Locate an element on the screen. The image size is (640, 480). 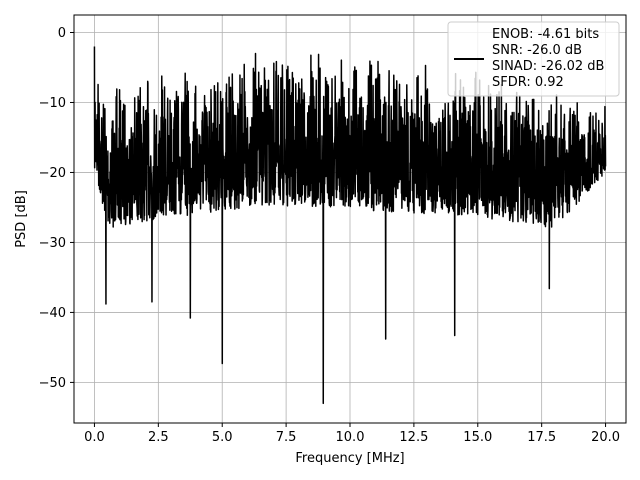
legend-text-sfdr: SFDR: 0.92 is located at coordinates (528, 82).